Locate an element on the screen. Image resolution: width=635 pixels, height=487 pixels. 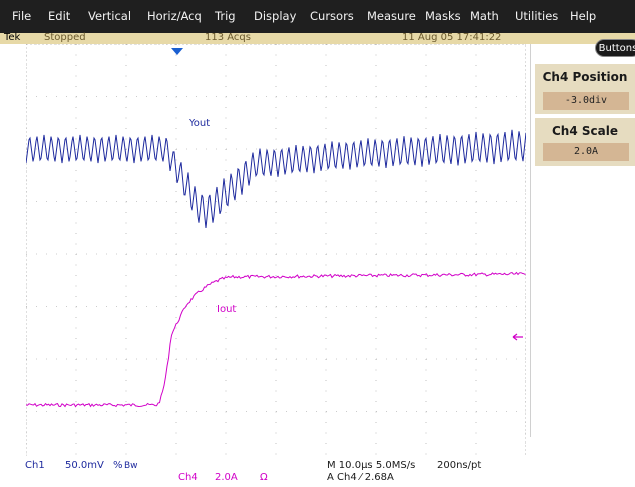
acquisition-count: 113 Acqs is located at coordinates (228, 37).